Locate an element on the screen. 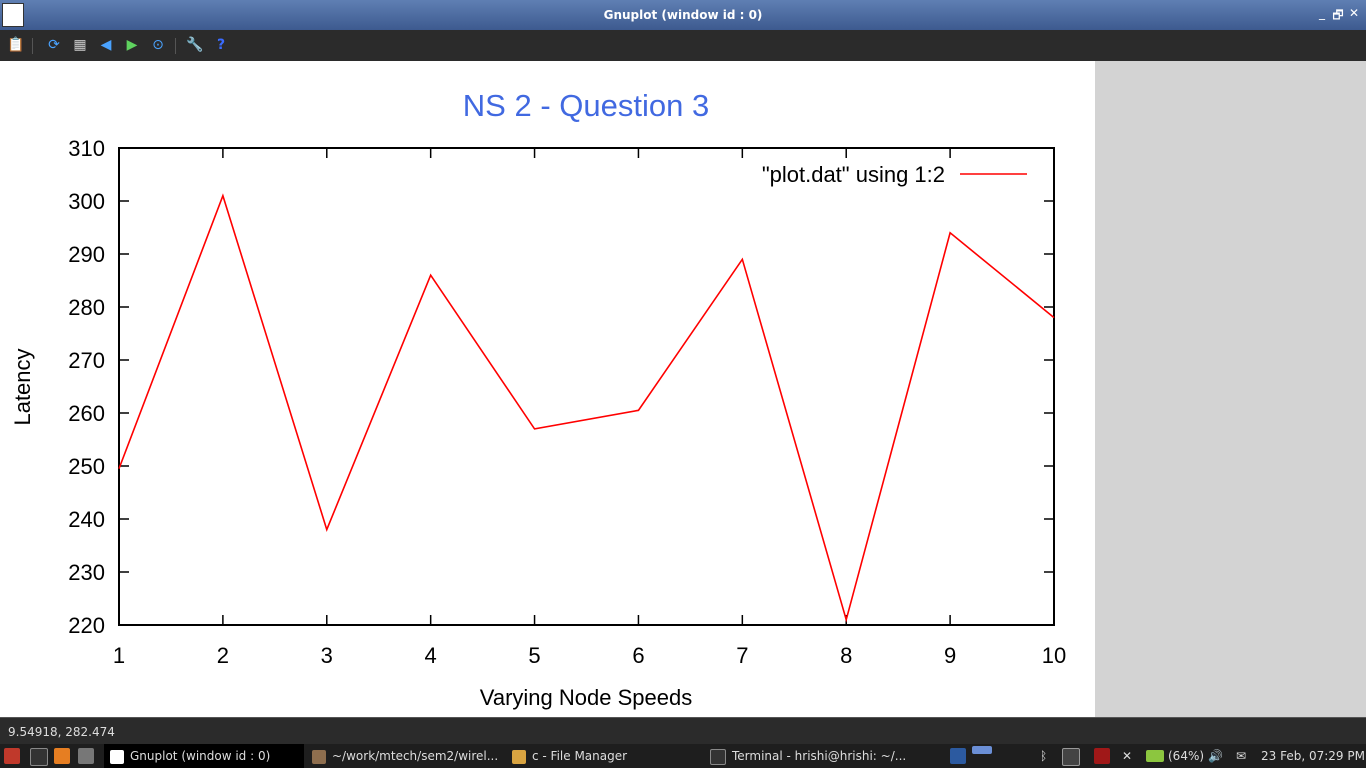 The height and width of the screenshot is (768, 1366). grid-icon: ▦ is located at coordinates (80, 45).